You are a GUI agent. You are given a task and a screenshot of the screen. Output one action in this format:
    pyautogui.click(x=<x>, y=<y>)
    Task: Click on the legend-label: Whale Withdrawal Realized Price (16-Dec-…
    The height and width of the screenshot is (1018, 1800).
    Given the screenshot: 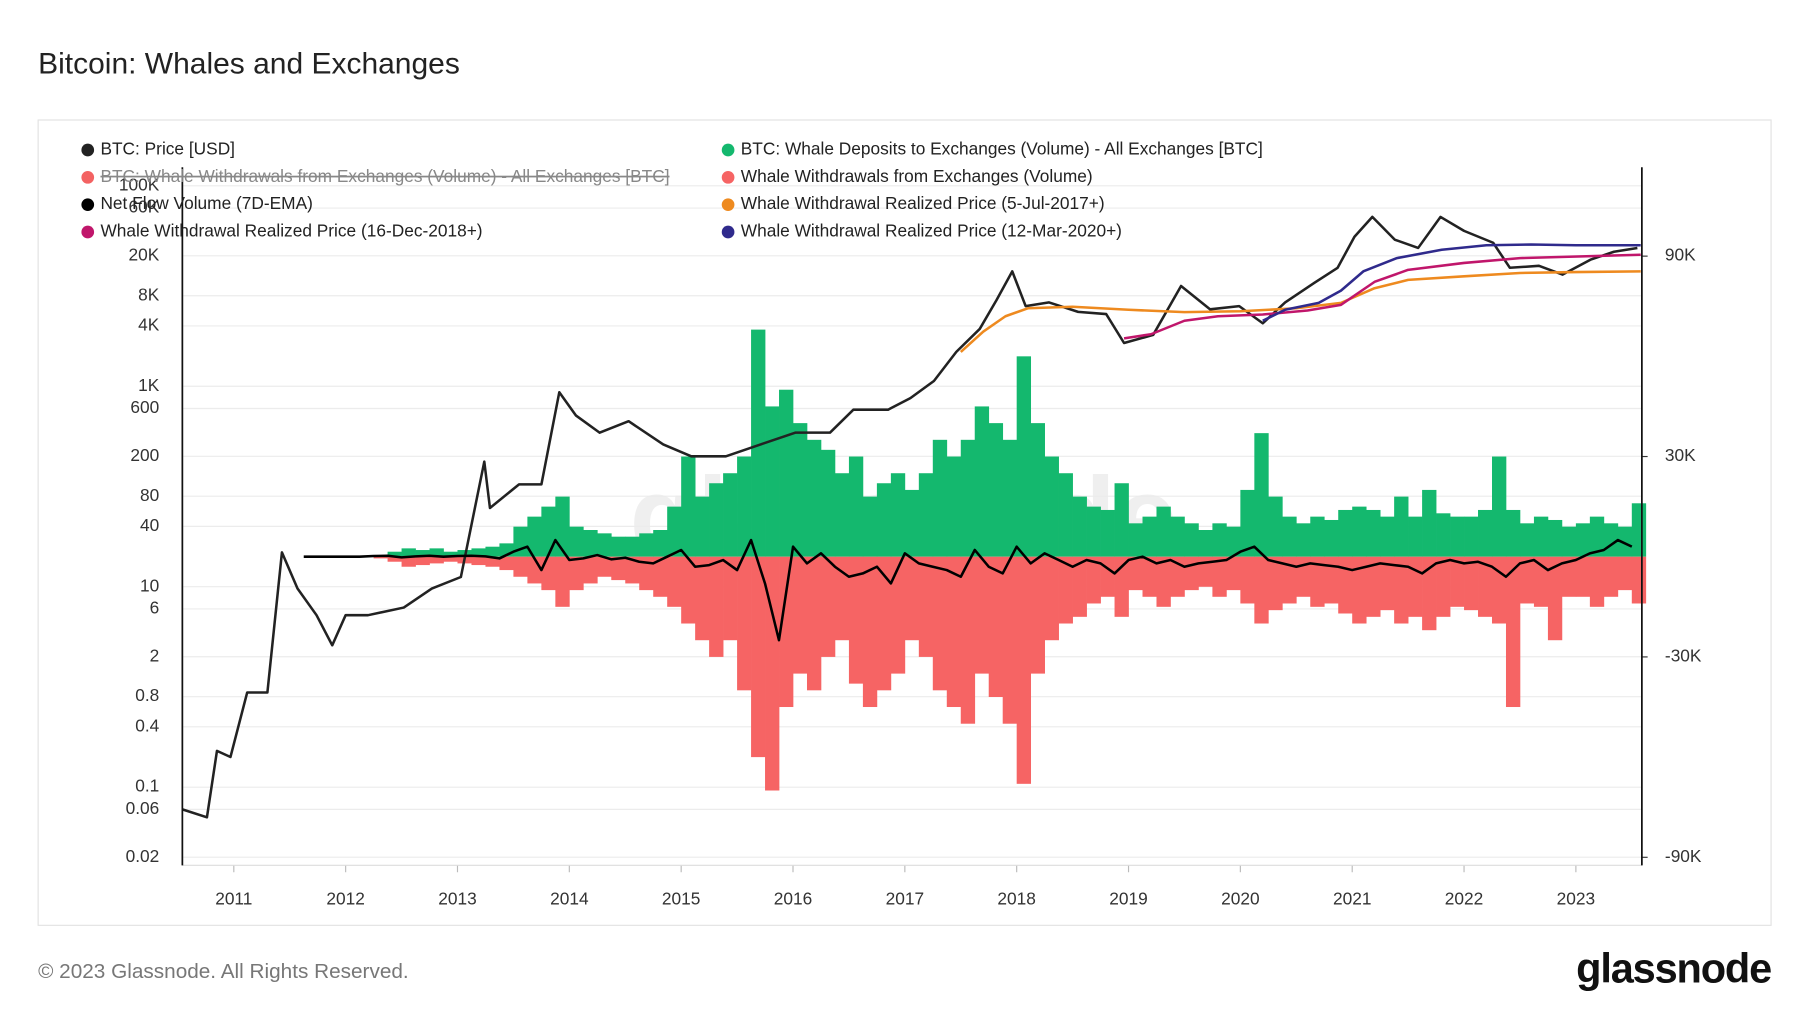 What is the action you would take?
    pyautogui.click(x=291, y=231)
    